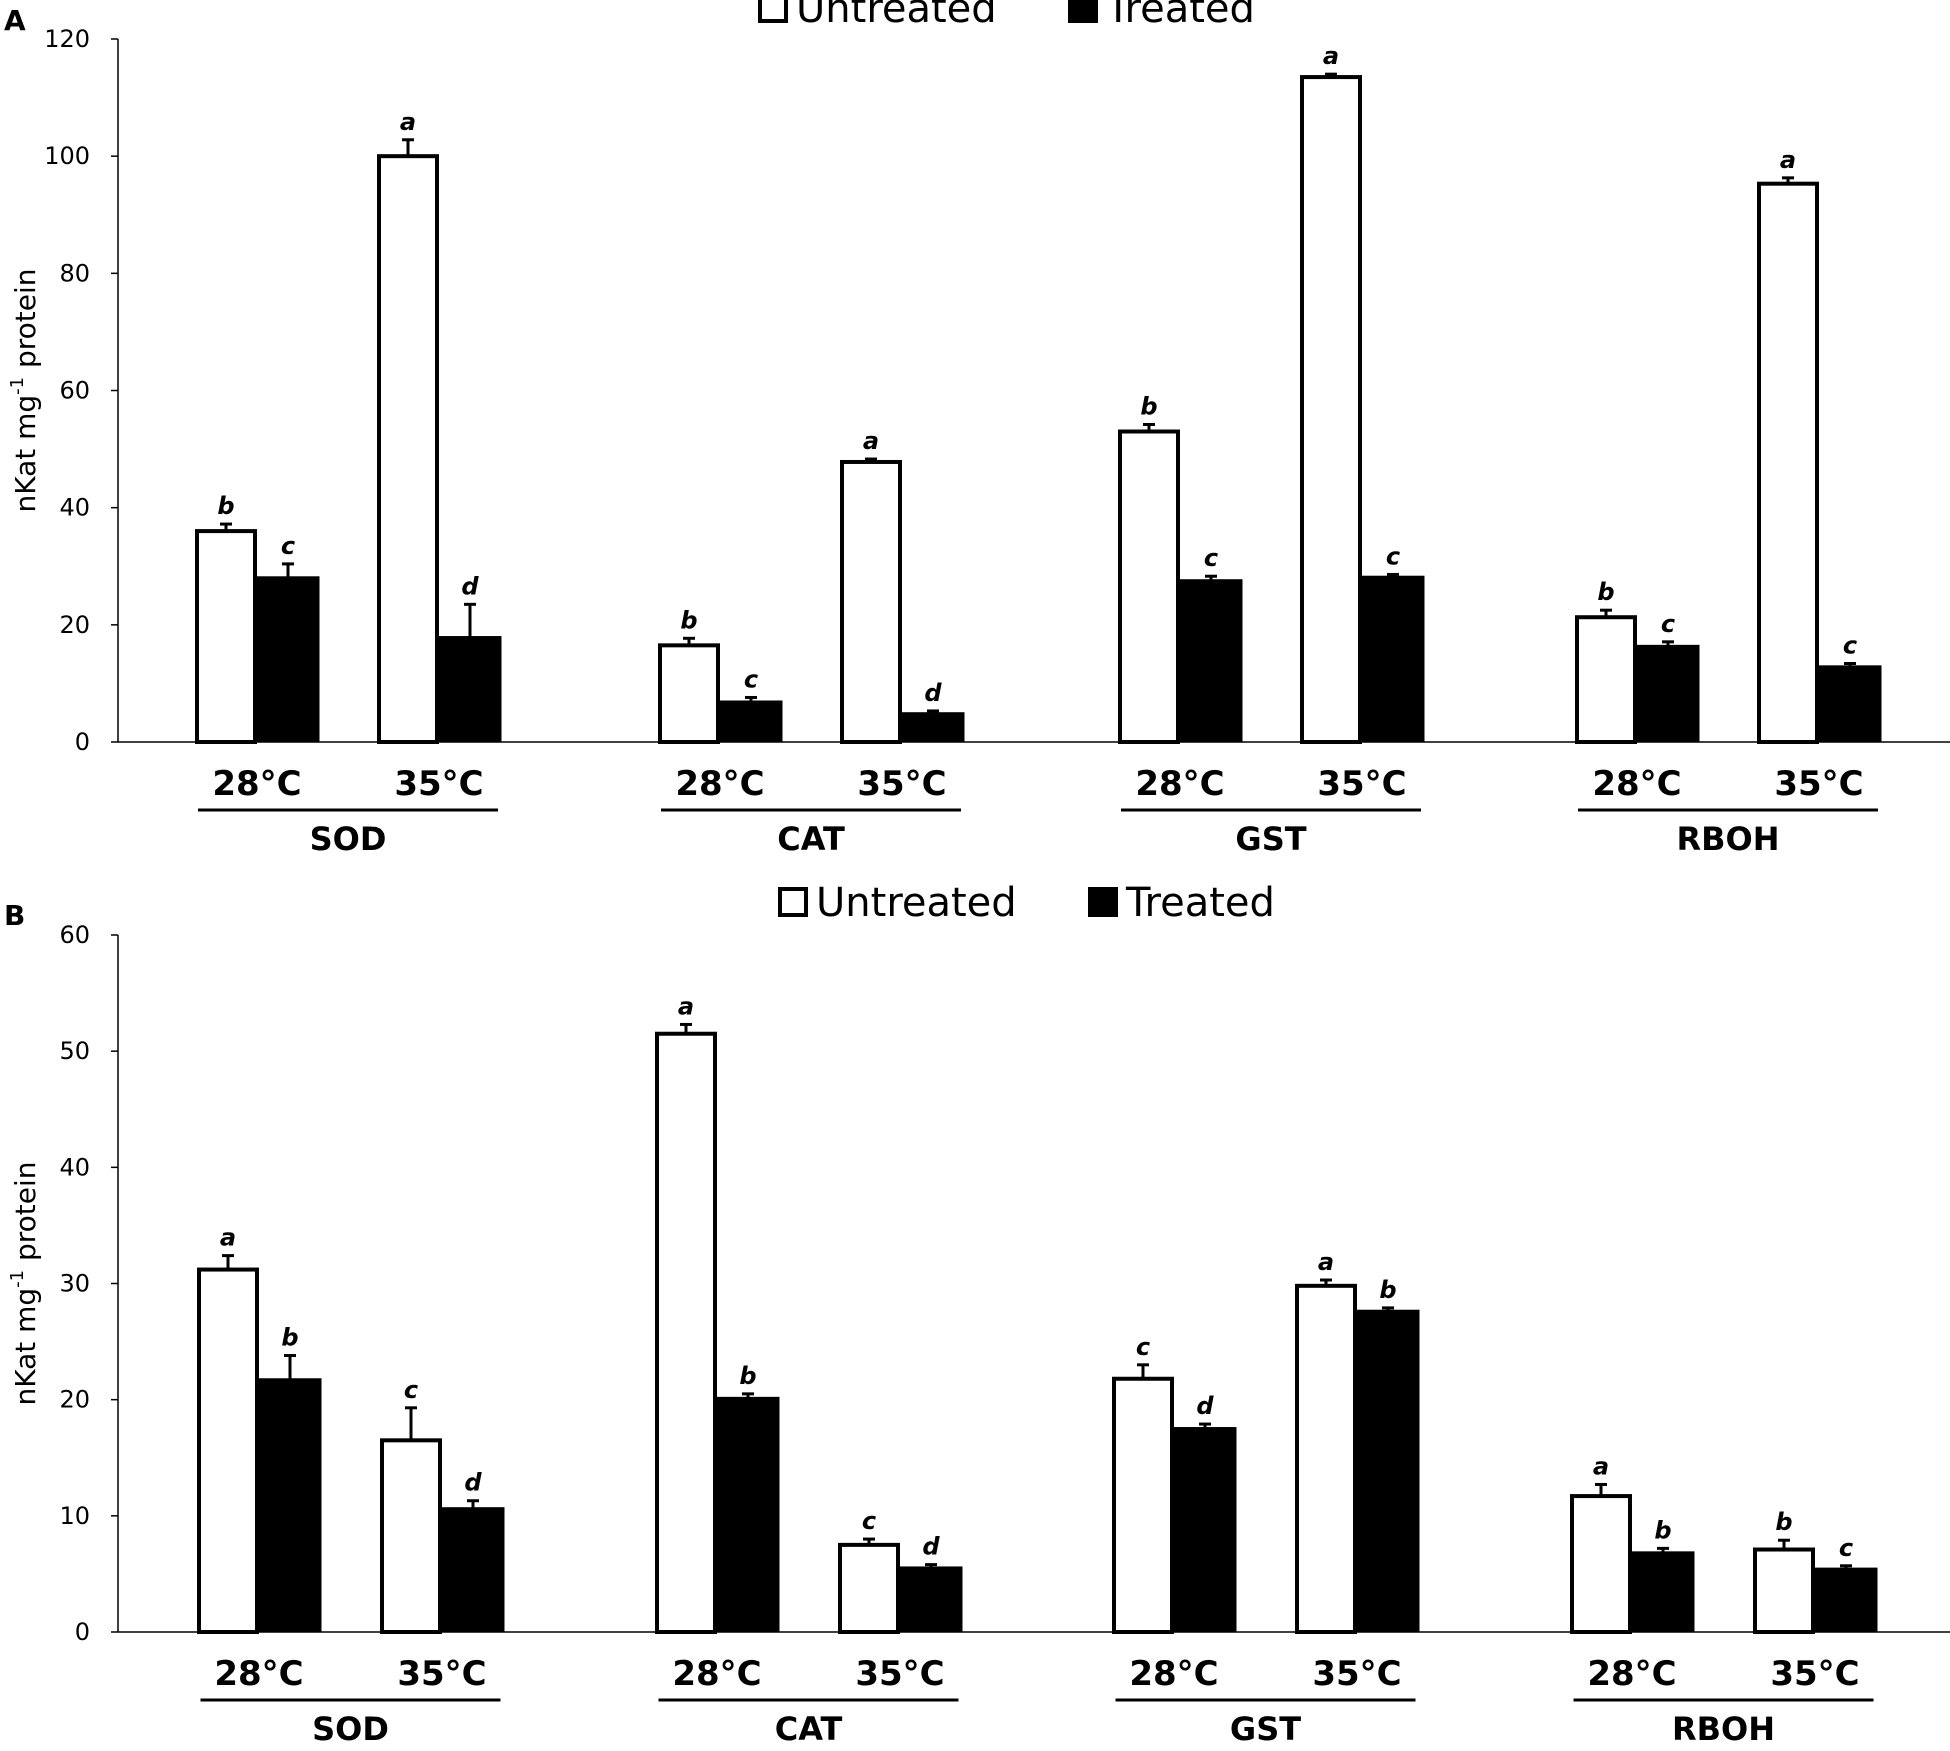 The width and height of the screenshot is (1950, 1751). I want to click on panel-label: B, so click(14, 915).